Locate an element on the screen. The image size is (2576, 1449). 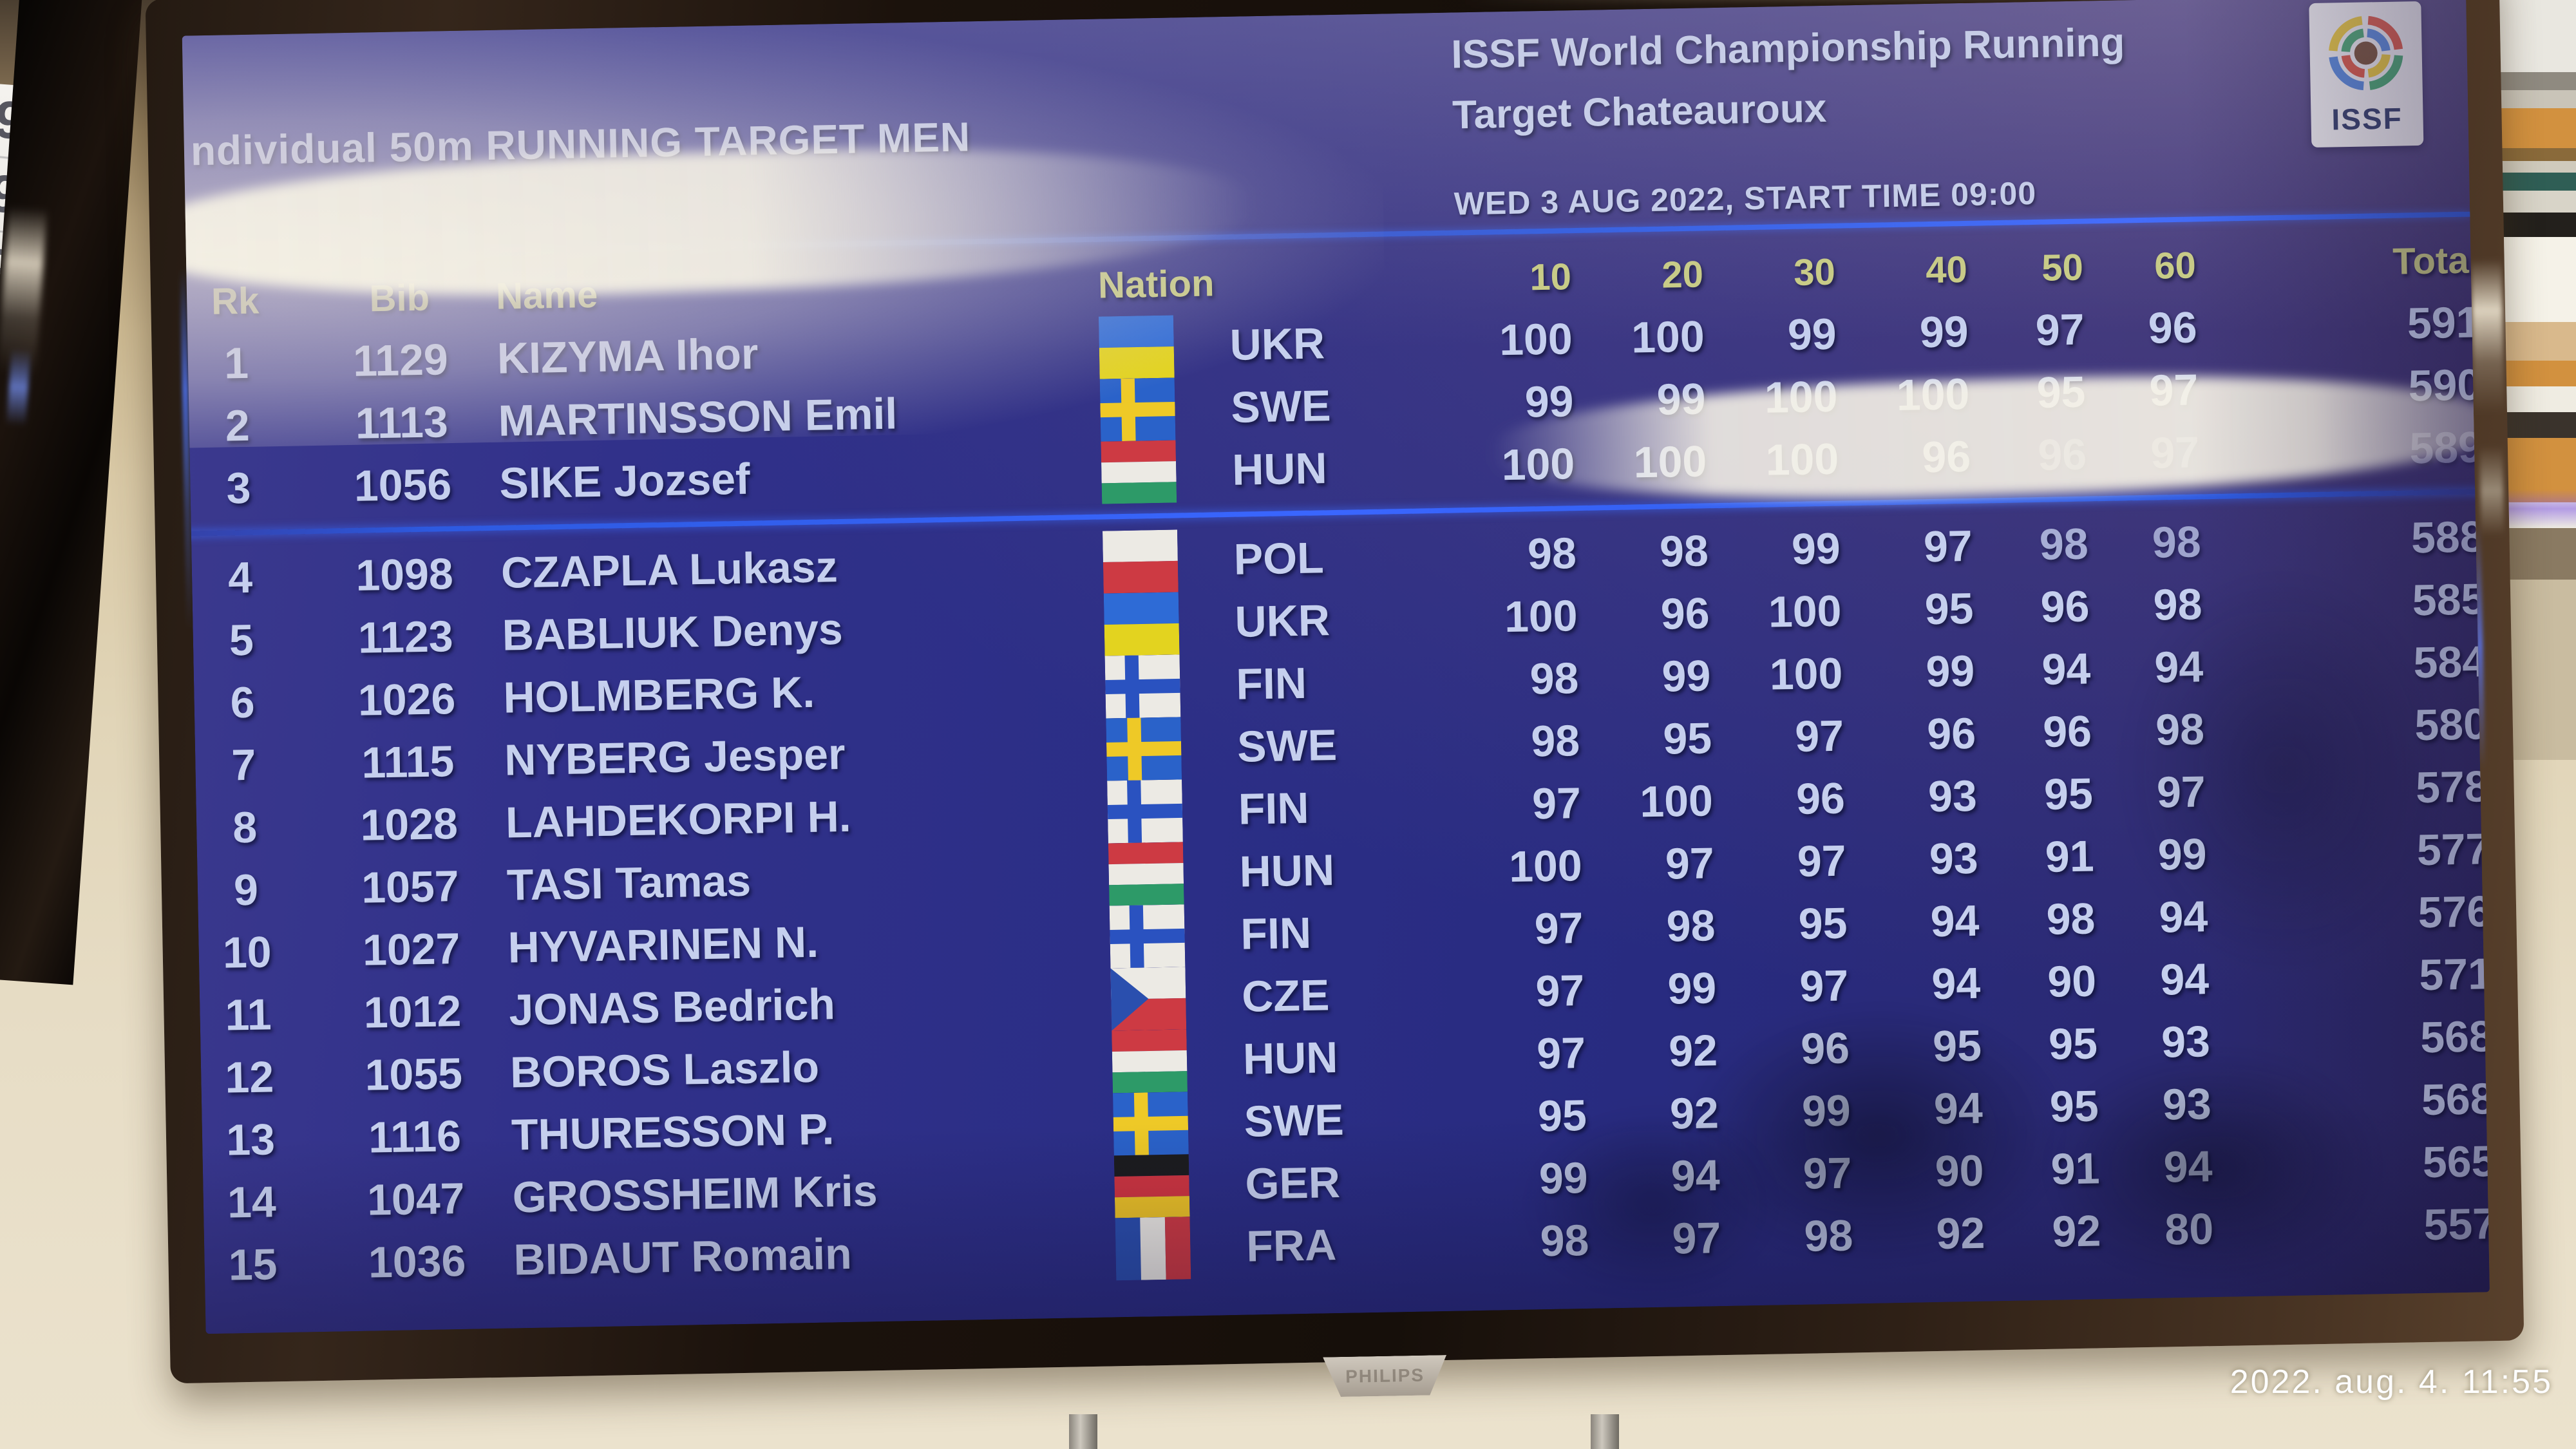
nation-cell: UKR is located at coordinates (1283, 621).